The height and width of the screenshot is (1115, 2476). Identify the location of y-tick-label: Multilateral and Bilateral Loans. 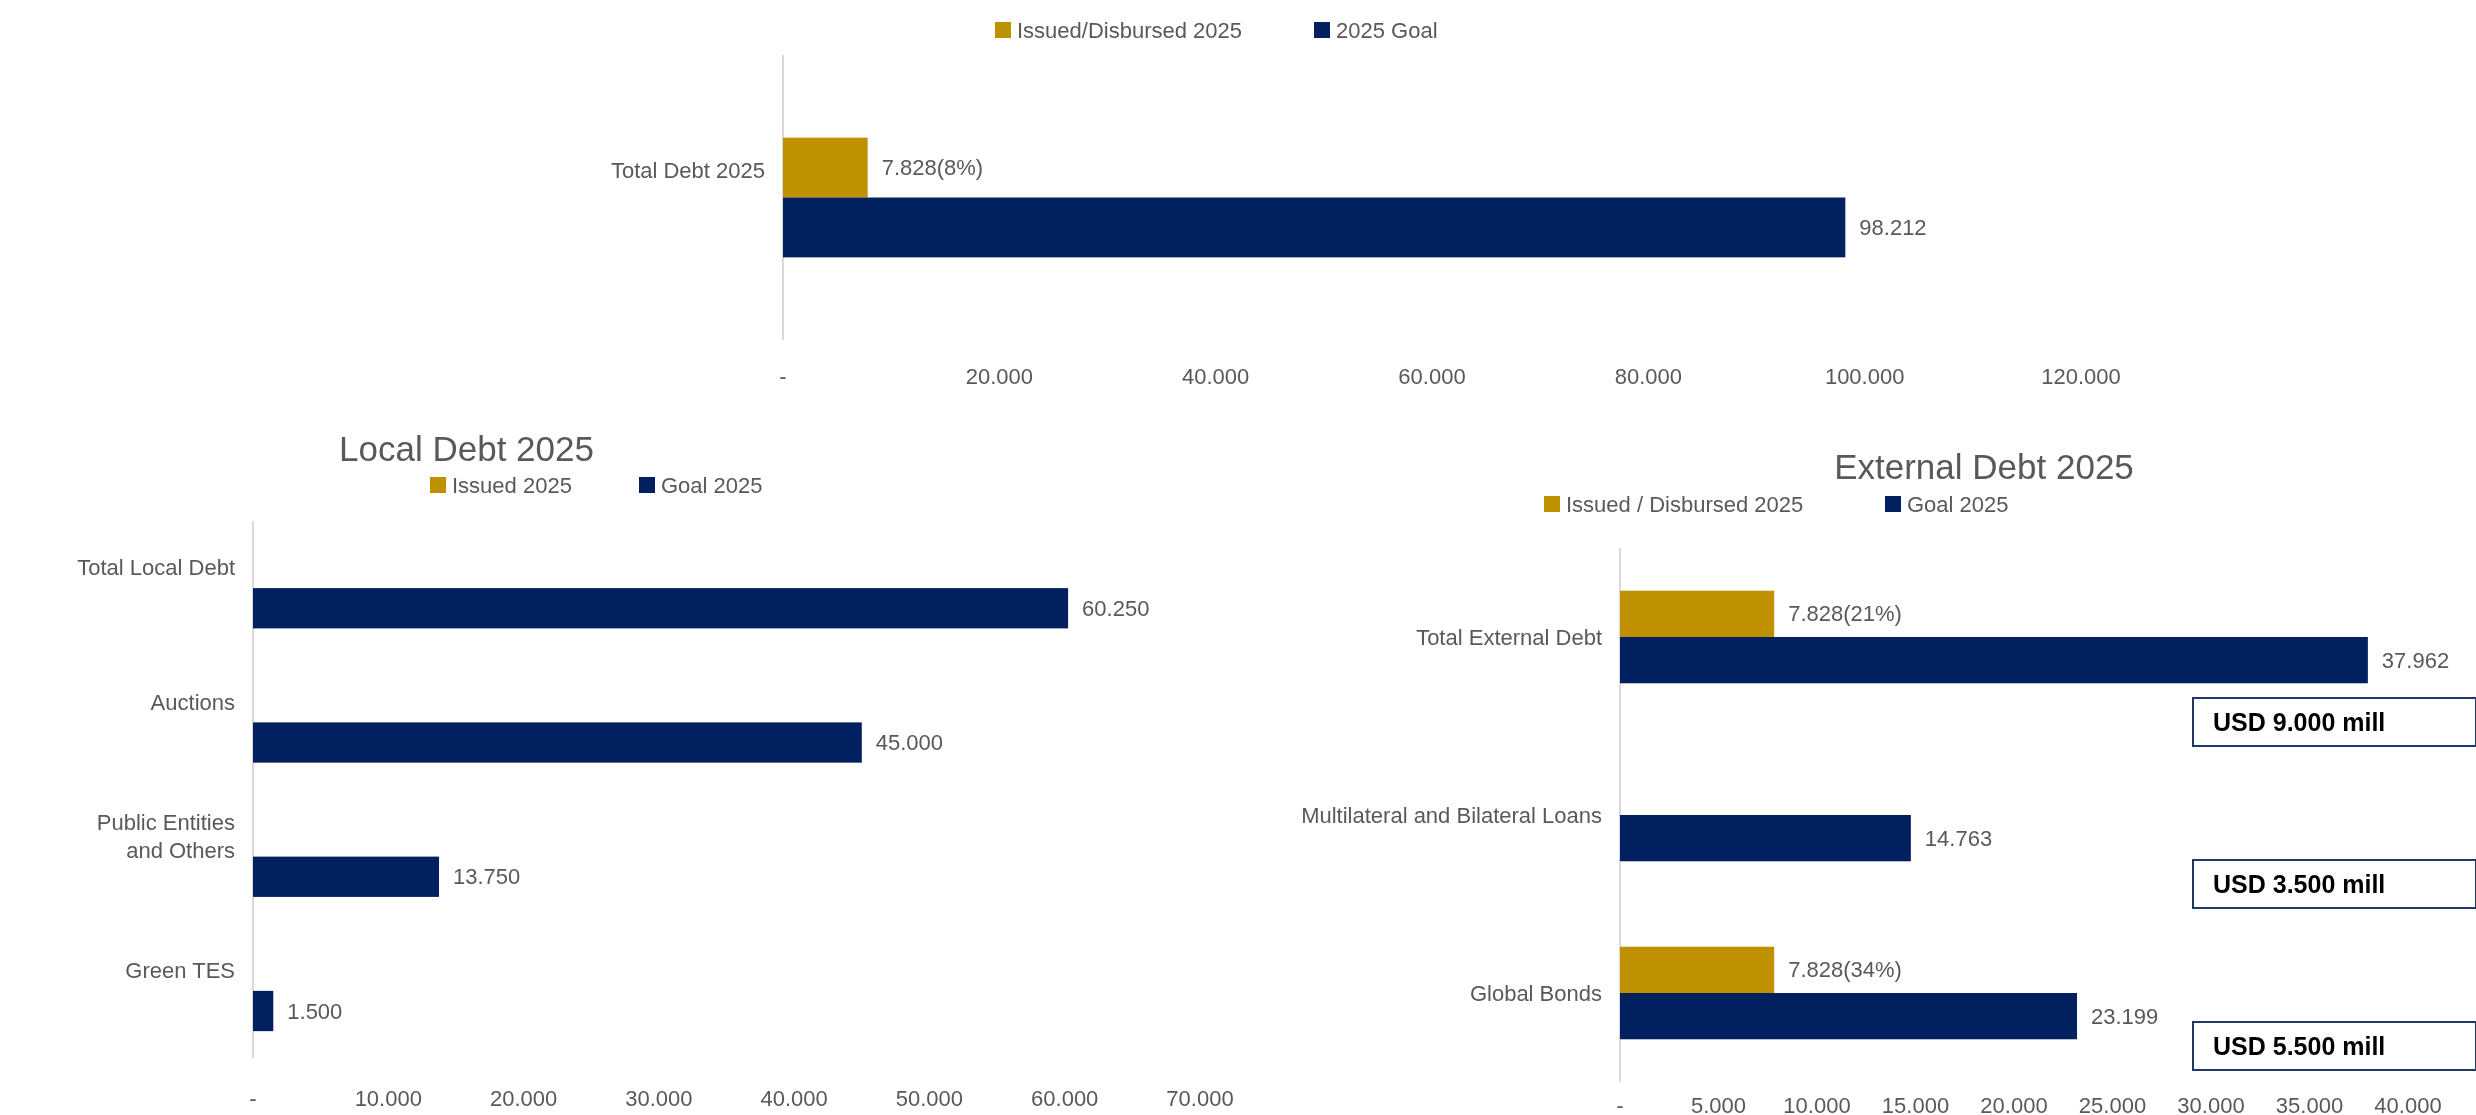
(1451, 815).